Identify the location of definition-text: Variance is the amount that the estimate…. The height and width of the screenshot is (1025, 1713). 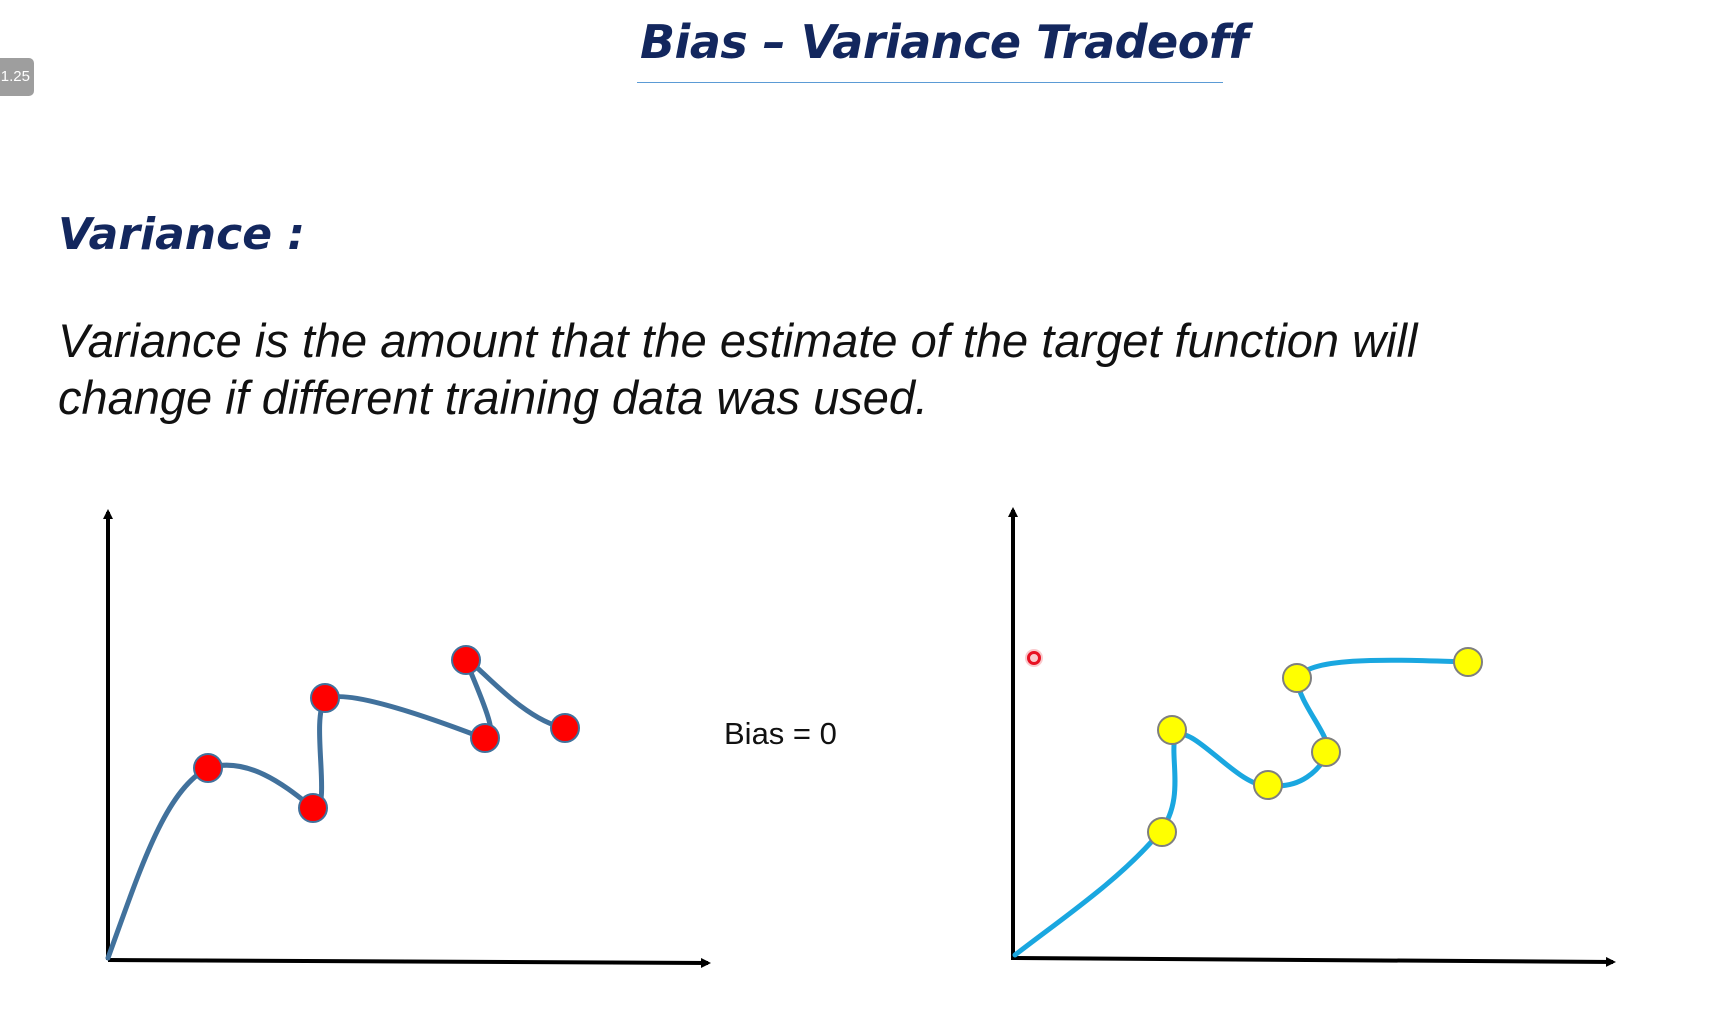
(808, 369).